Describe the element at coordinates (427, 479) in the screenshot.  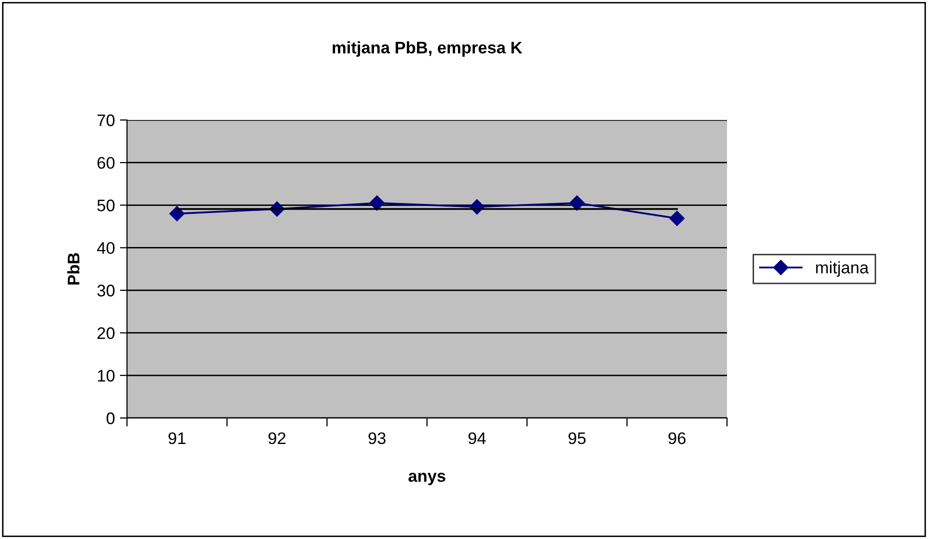
I see `x-axis-title: anys` at that location.